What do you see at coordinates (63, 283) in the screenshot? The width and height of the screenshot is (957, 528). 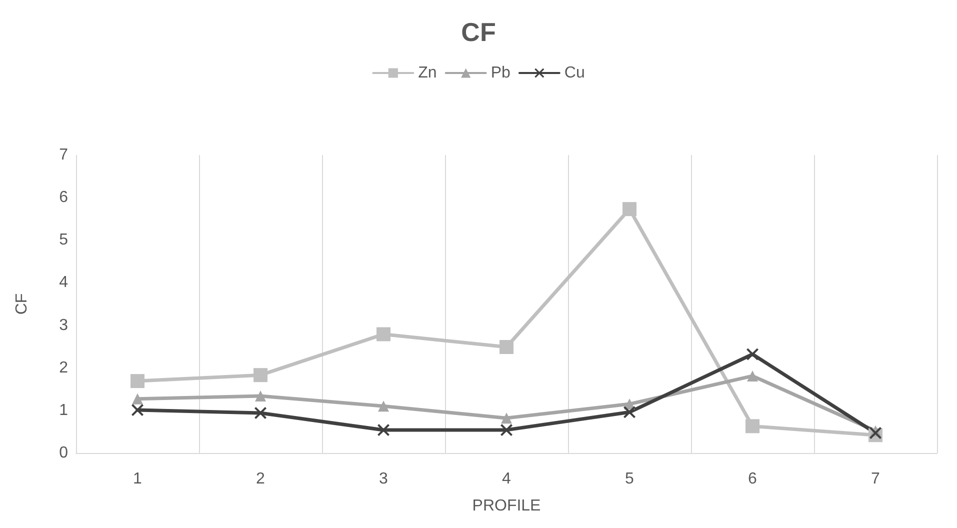 I see `y-tick-label: 4` at bounding box center [63, 283].